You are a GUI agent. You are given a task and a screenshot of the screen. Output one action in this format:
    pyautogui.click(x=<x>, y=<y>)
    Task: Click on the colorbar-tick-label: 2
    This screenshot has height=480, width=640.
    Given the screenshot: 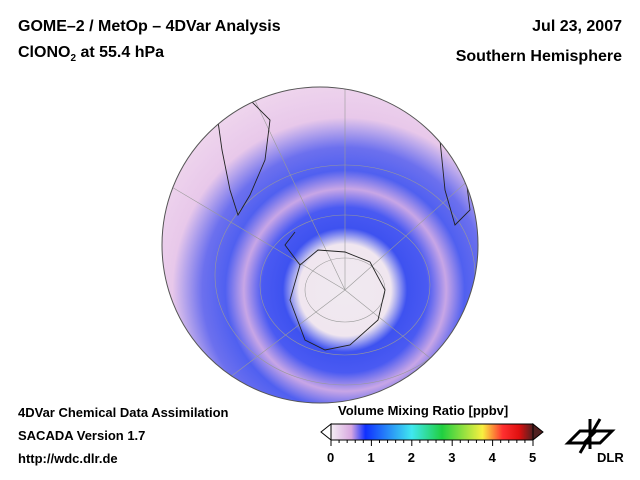 What is the action you would take?
    pyautogui.click(x=411, y=457)
    